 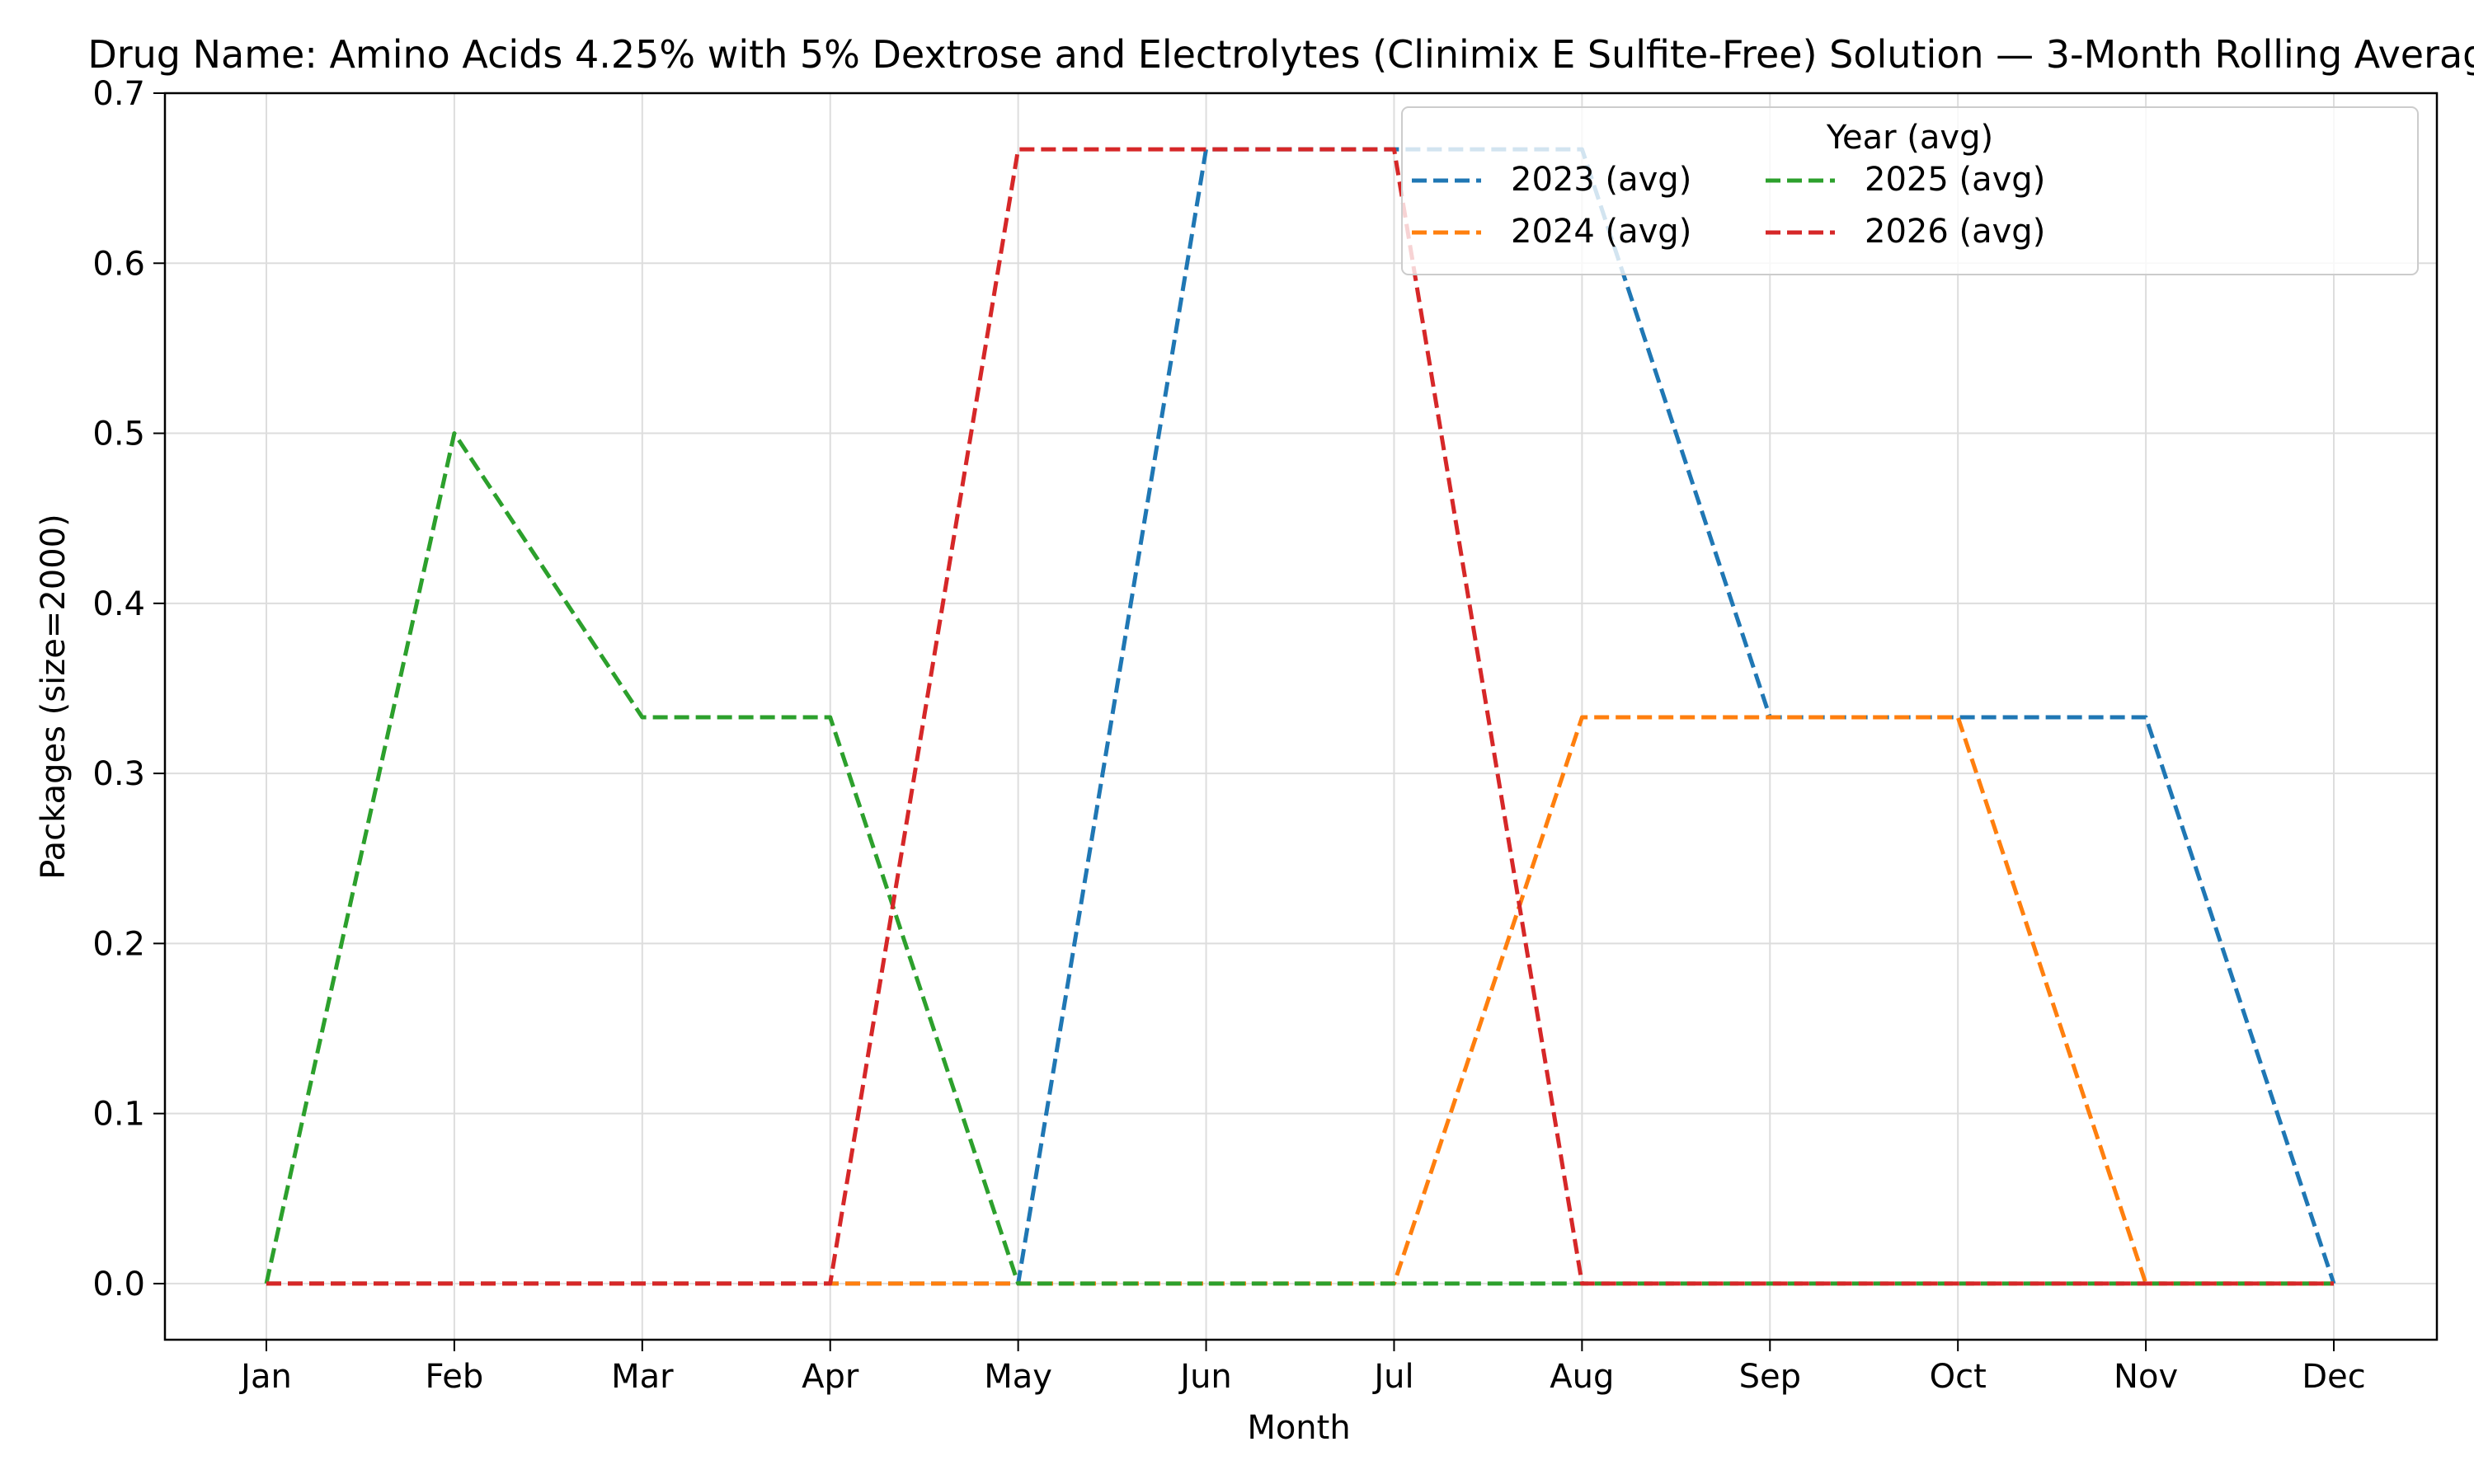 I want to click on x-axis-label: Month, so click(x=1298, y=1428).